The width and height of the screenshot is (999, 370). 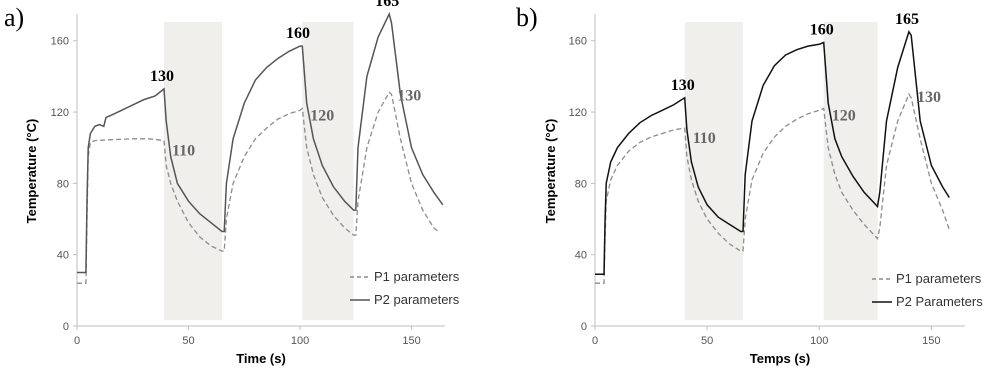 What do you see at coordinates (261, 358) in the screenshot?
I see `x-axis-title: Time (s)` at bounding box center [261, 358].